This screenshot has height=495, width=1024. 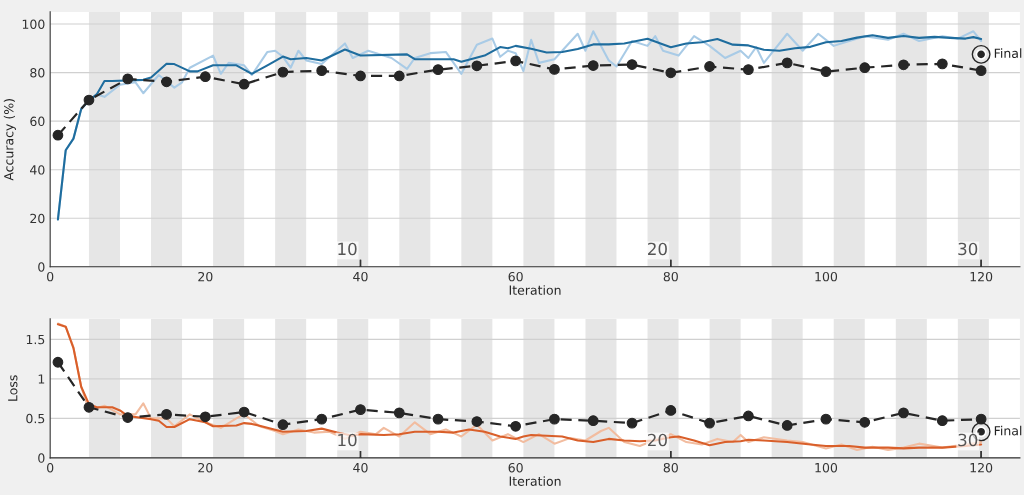 I want to click on y-tick-label: 80, so click(x=37, y=73).